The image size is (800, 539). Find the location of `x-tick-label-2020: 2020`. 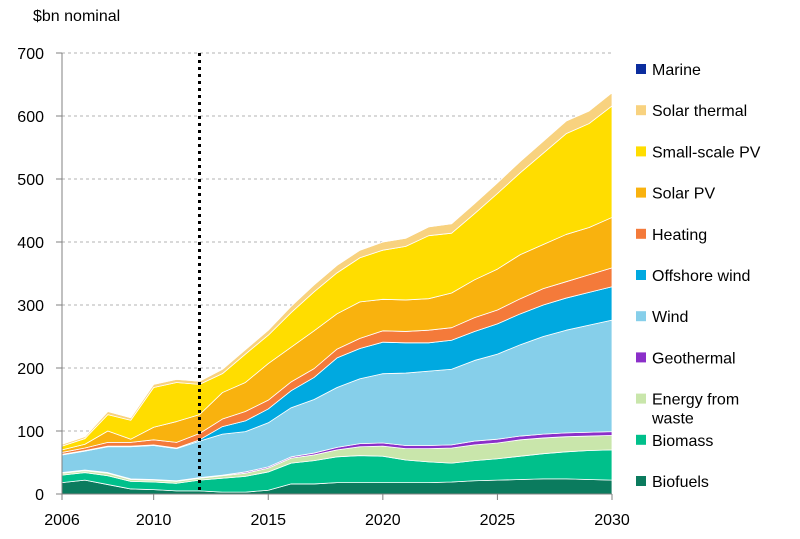

x-tick-label-2020: 2020 is located at coordinates (383, 520).